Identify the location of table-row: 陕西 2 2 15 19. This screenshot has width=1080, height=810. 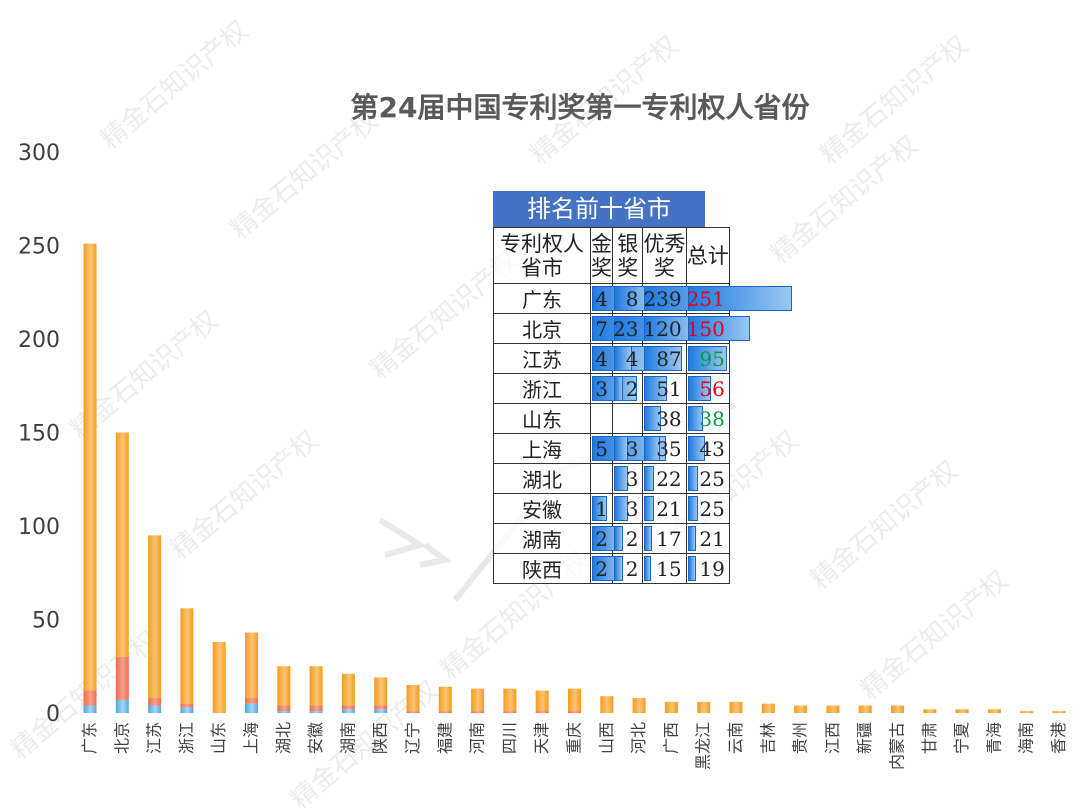
(611, 568).